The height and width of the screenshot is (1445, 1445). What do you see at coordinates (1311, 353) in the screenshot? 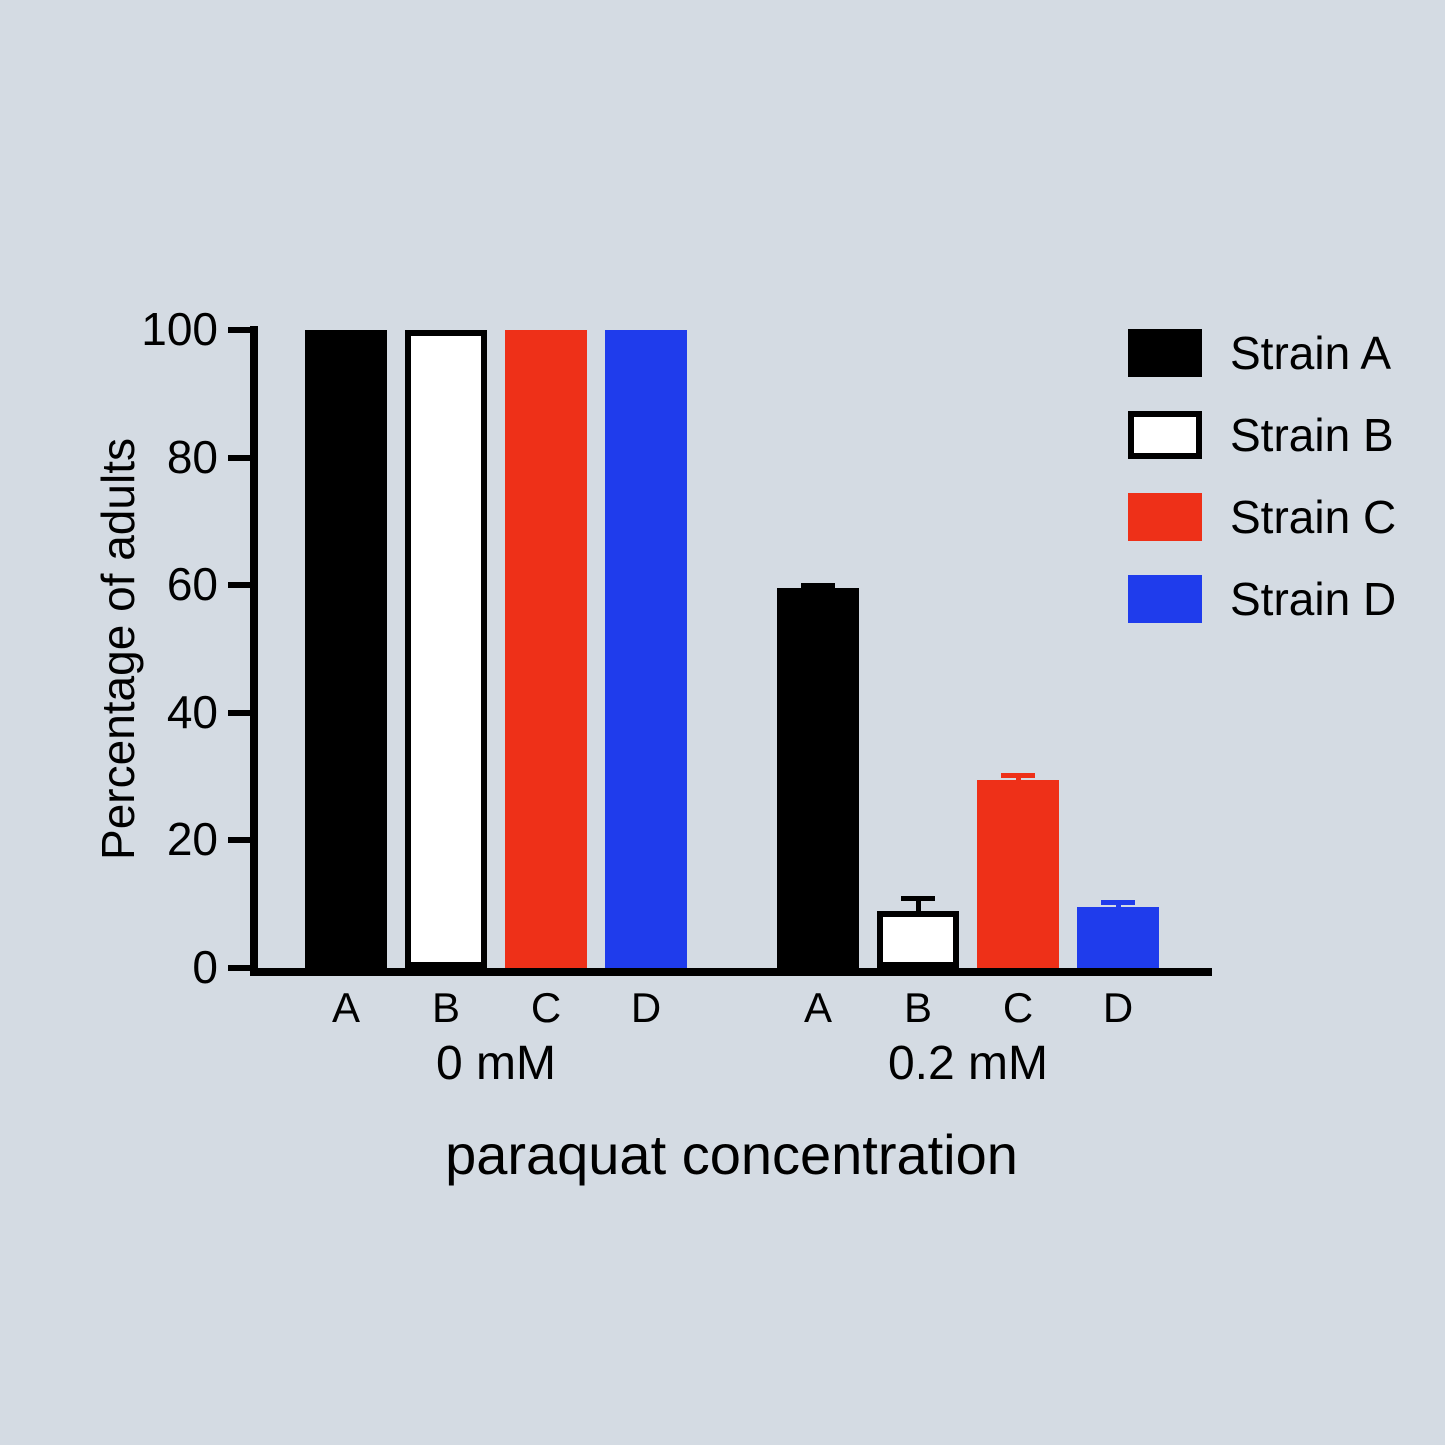
I see `legend-label: Strain A` at bounding box center [1311, 353].